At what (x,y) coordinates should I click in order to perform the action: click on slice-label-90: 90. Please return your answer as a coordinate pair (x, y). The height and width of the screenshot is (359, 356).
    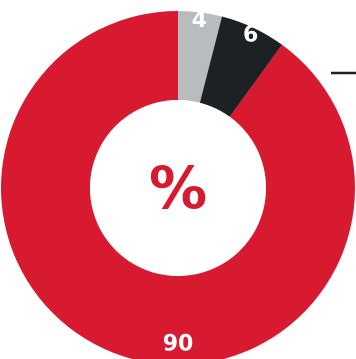
    Looking at the image, I should click on (178, 344).